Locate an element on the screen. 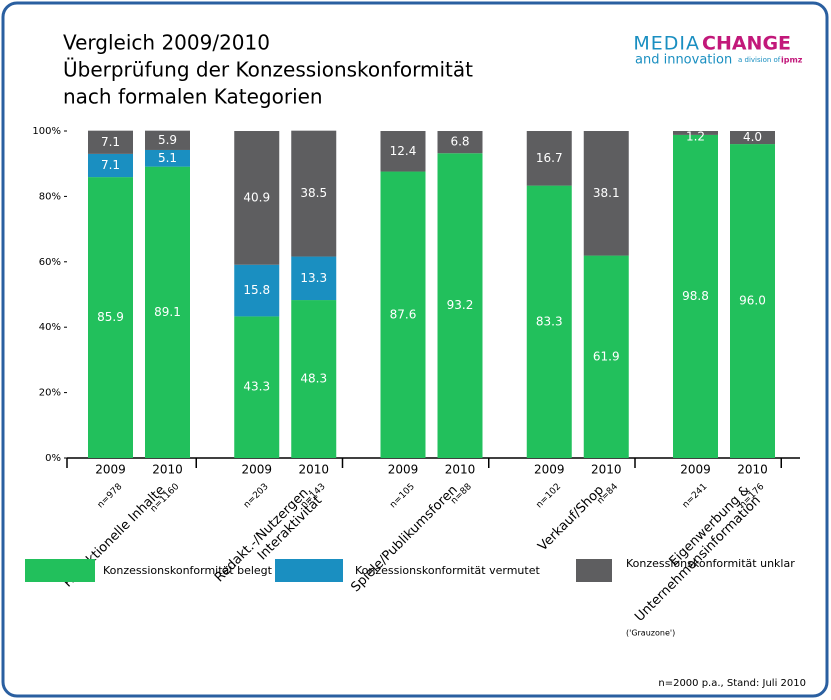 Image resolution: width=831 pixels, height=700 pixels. legend-label: Konzessionskonformität vermutet is located at coordinates (447, 570).